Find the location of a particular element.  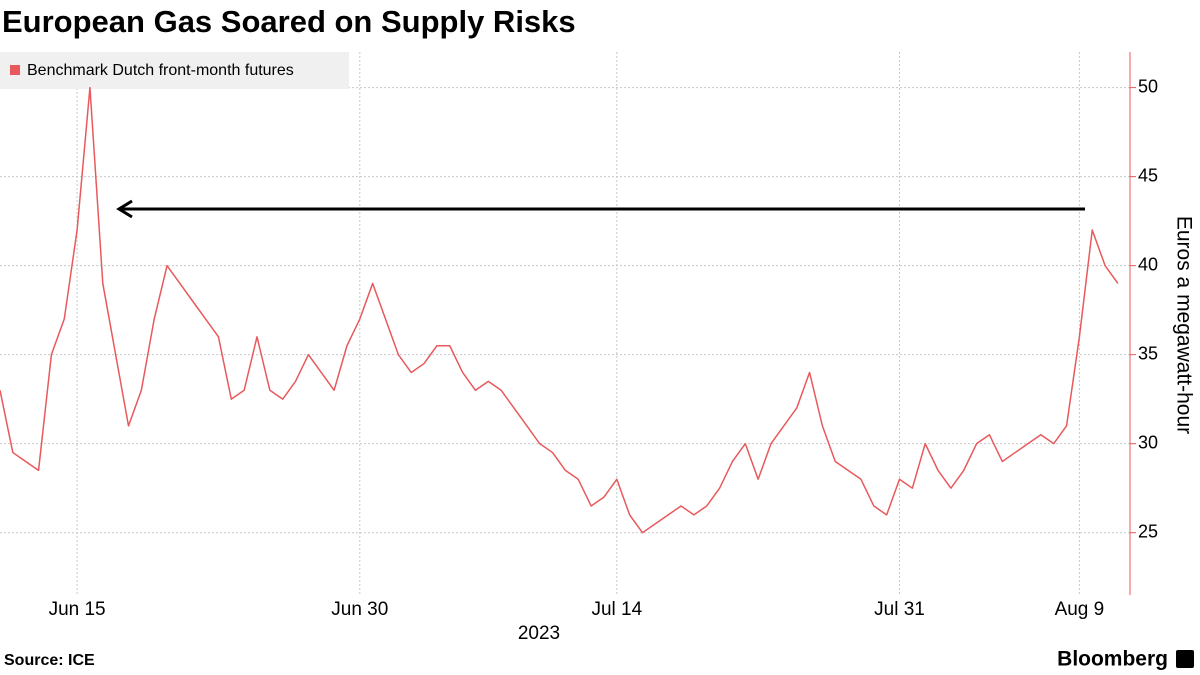

brand: Bloomberg is located at coordinates (1112, 659).